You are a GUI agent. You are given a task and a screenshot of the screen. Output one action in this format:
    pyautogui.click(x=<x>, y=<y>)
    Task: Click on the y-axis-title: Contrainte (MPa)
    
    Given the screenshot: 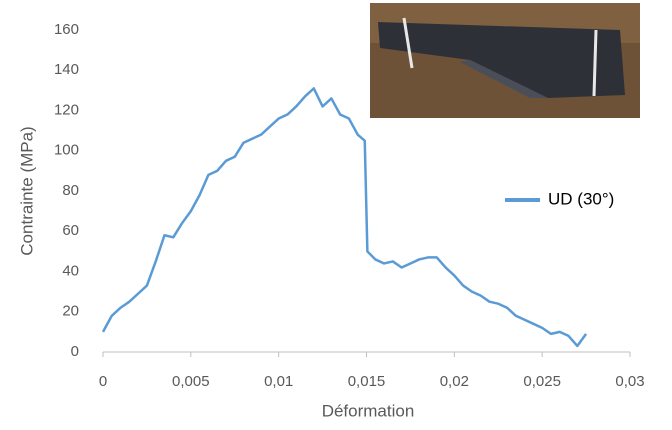 What is the action you would take?
    pyautogui.click(x=26, y=190)
    